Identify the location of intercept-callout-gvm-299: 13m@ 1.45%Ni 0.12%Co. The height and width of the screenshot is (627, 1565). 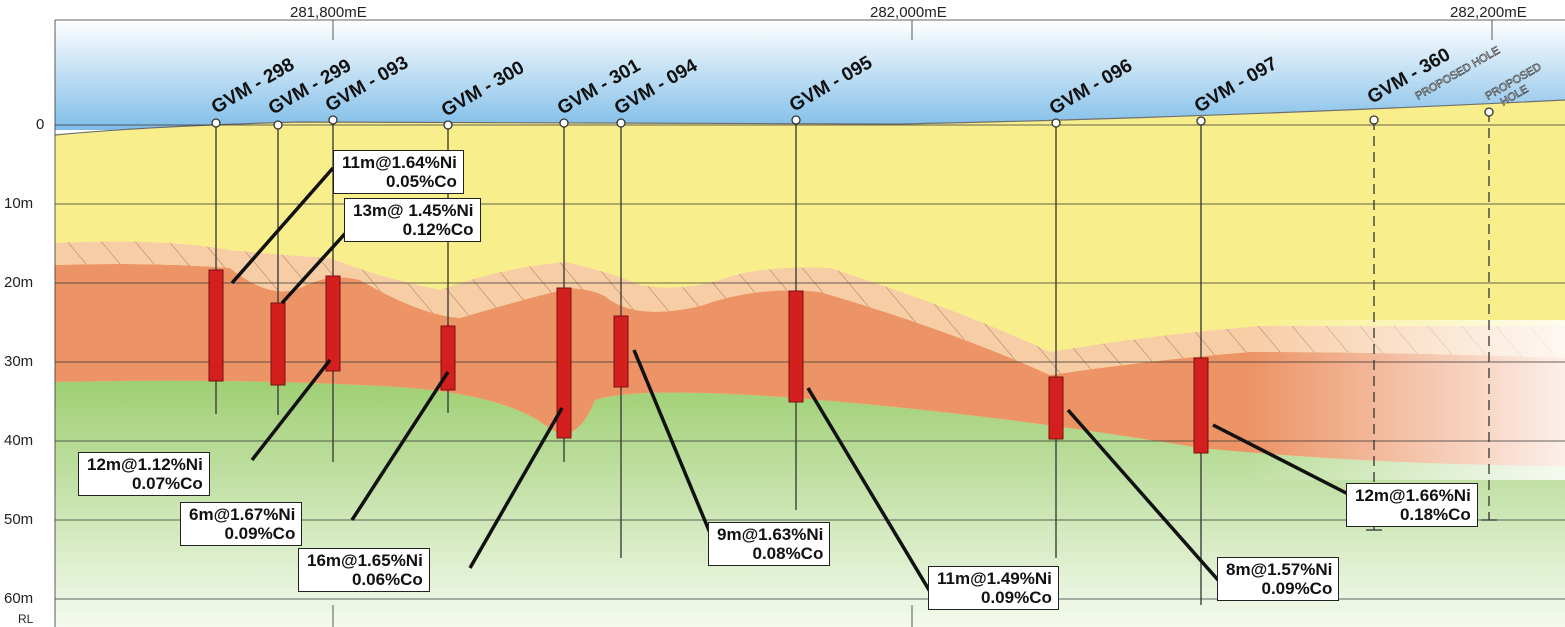
(412, 220).